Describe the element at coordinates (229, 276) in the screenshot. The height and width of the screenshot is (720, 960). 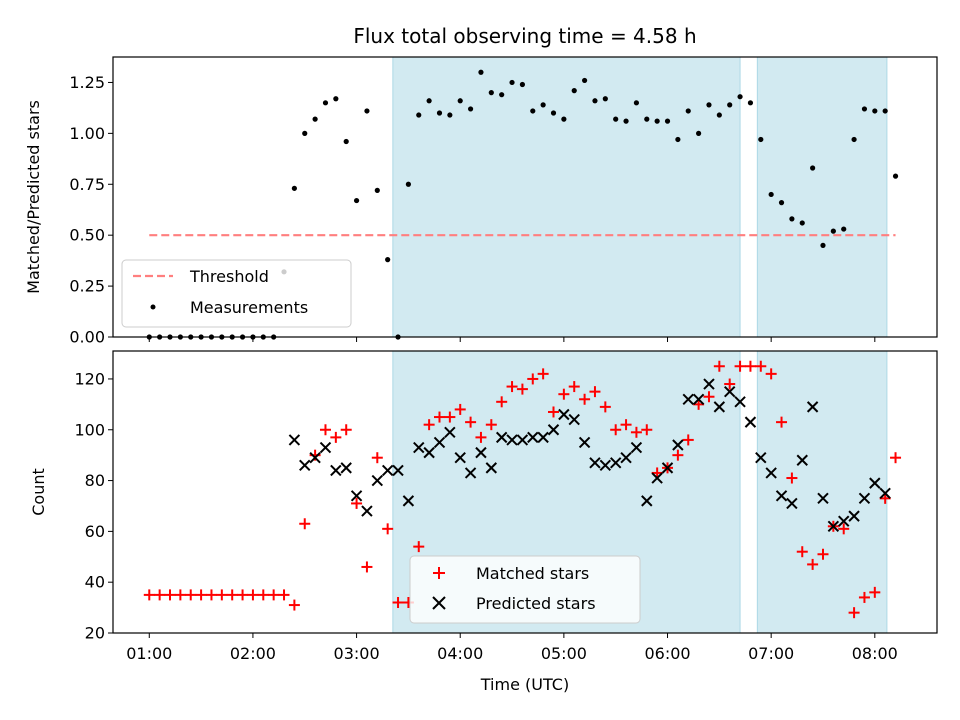
I see `threshold-legend-label: Threshold` at that location.